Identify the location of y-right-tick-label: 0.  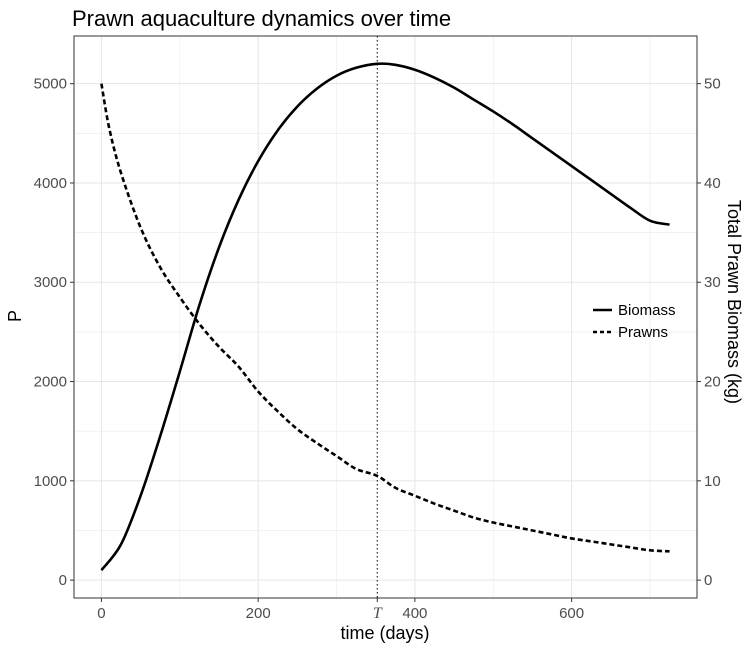
(708, 580).